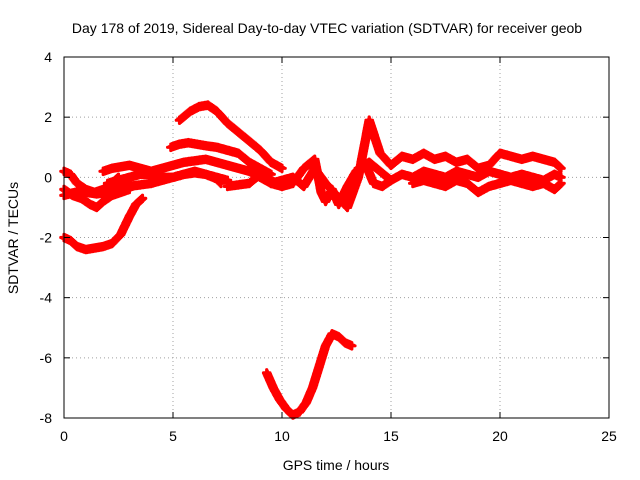  What do you see at coordinates (500, 436) in the screenshot?
I see `x-tick-label: 20` at bounding box center [500, 436].